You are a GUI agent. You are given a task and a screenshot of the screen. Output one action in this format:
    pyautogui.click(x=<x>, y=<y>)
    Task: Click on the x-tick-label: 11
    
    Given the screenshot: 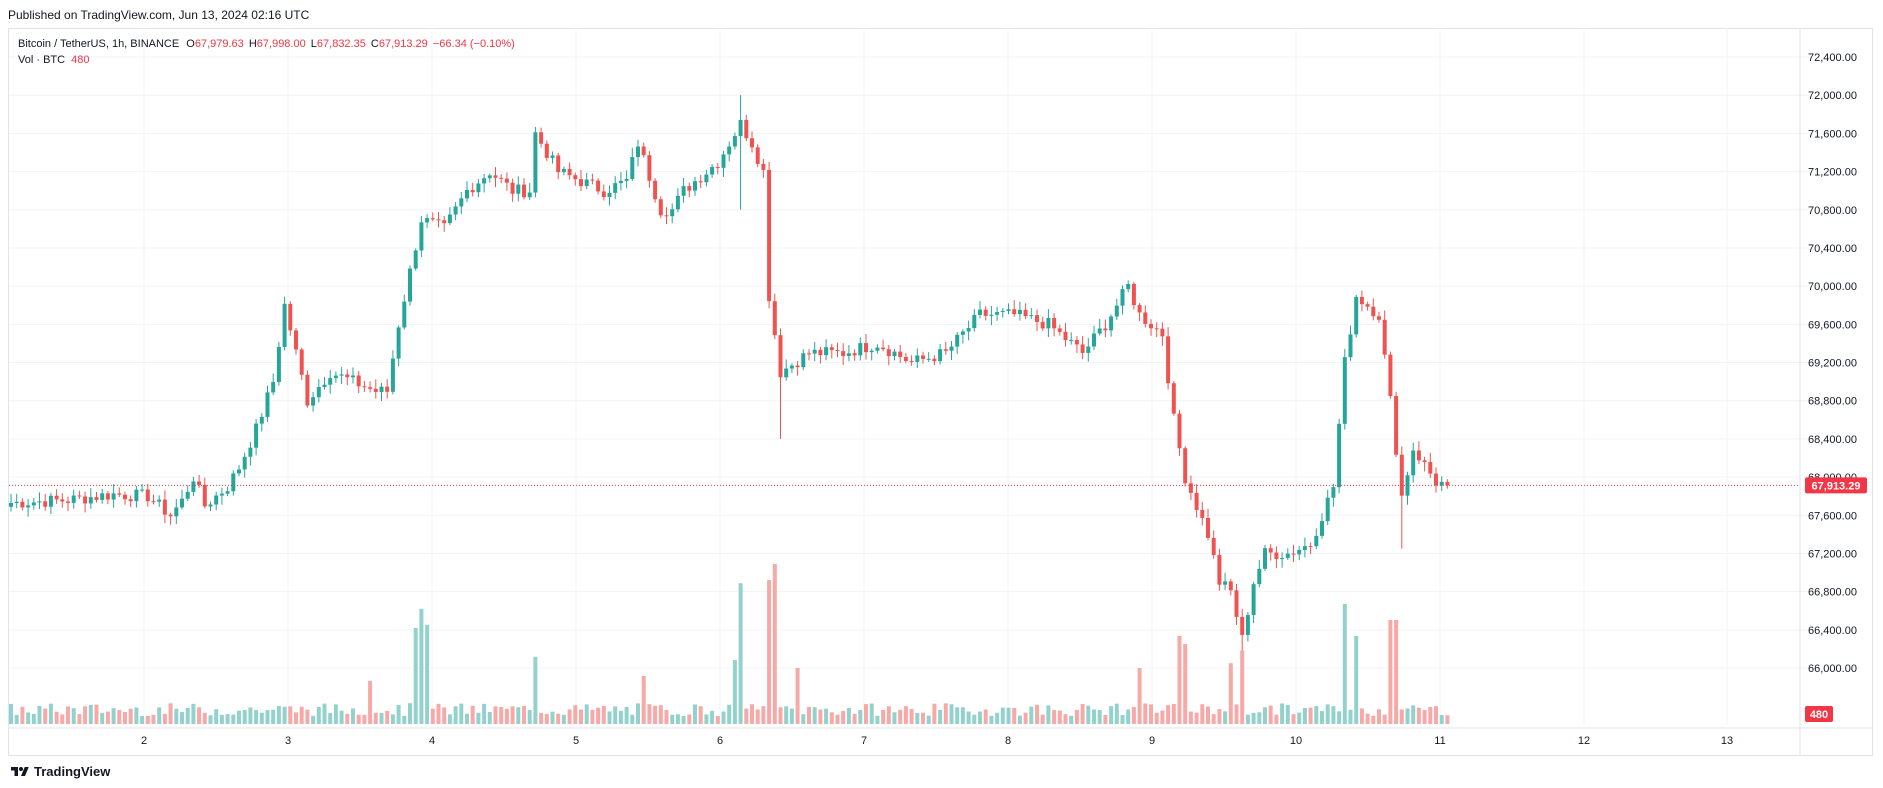 What is the action you would take?
    pyautogui.click(x=1439, y=741)
    